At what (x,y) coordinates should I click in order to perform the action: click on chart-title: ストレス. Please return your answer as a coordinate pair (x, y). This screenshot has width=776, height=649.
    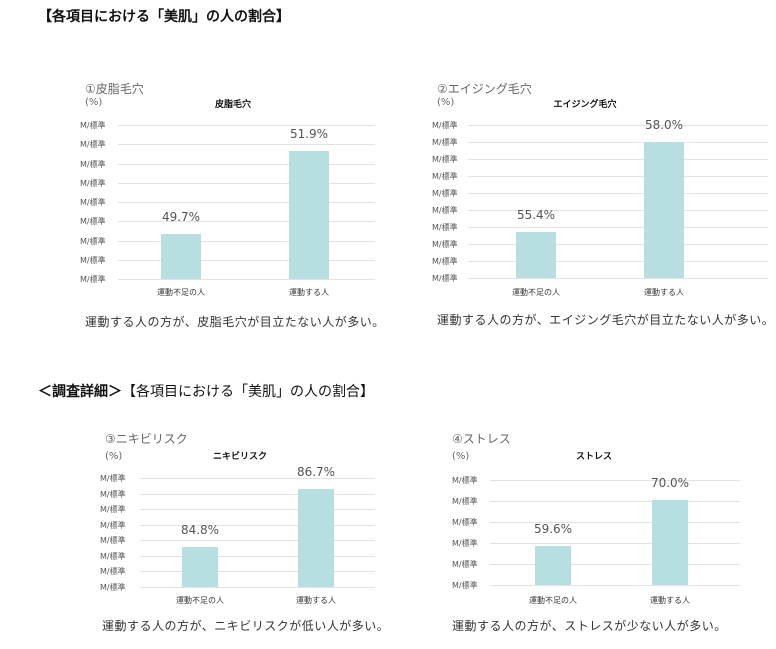
    Looking at the image, I should click on (594, 457).